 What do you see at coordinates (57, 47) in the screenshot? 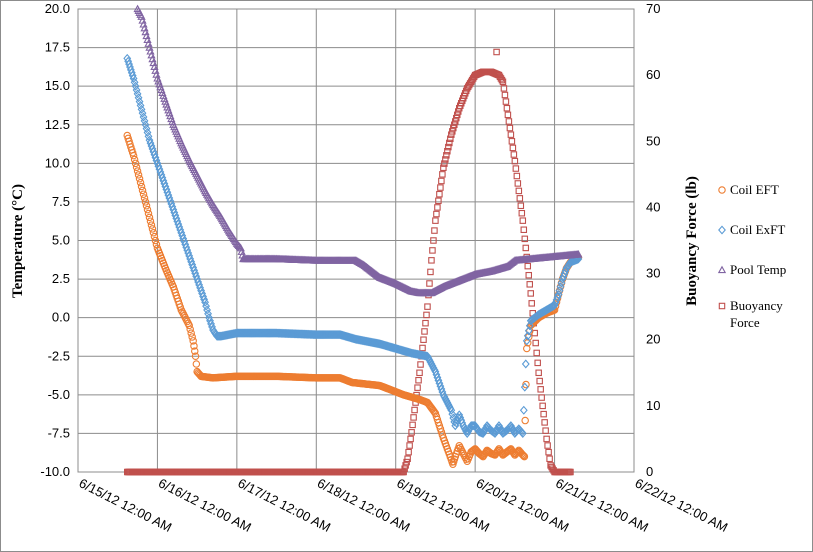
I see `y-tick-label: 17.5` at bounding box center [57, 47].